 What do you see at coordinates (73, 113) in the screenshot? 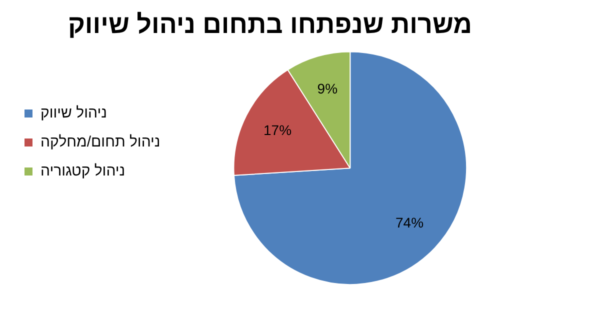
I see `legend-label: ניהול שיווק` at bounding box center [73, 113].